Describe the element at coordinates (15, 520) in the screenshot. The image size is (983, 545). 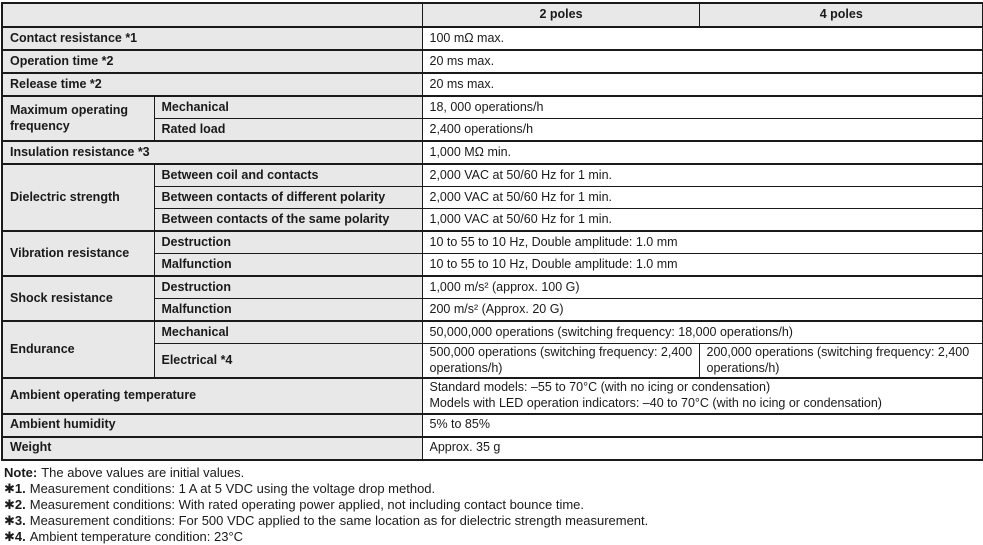
I see `footnote-3-prefix: ✱3.` at that location.